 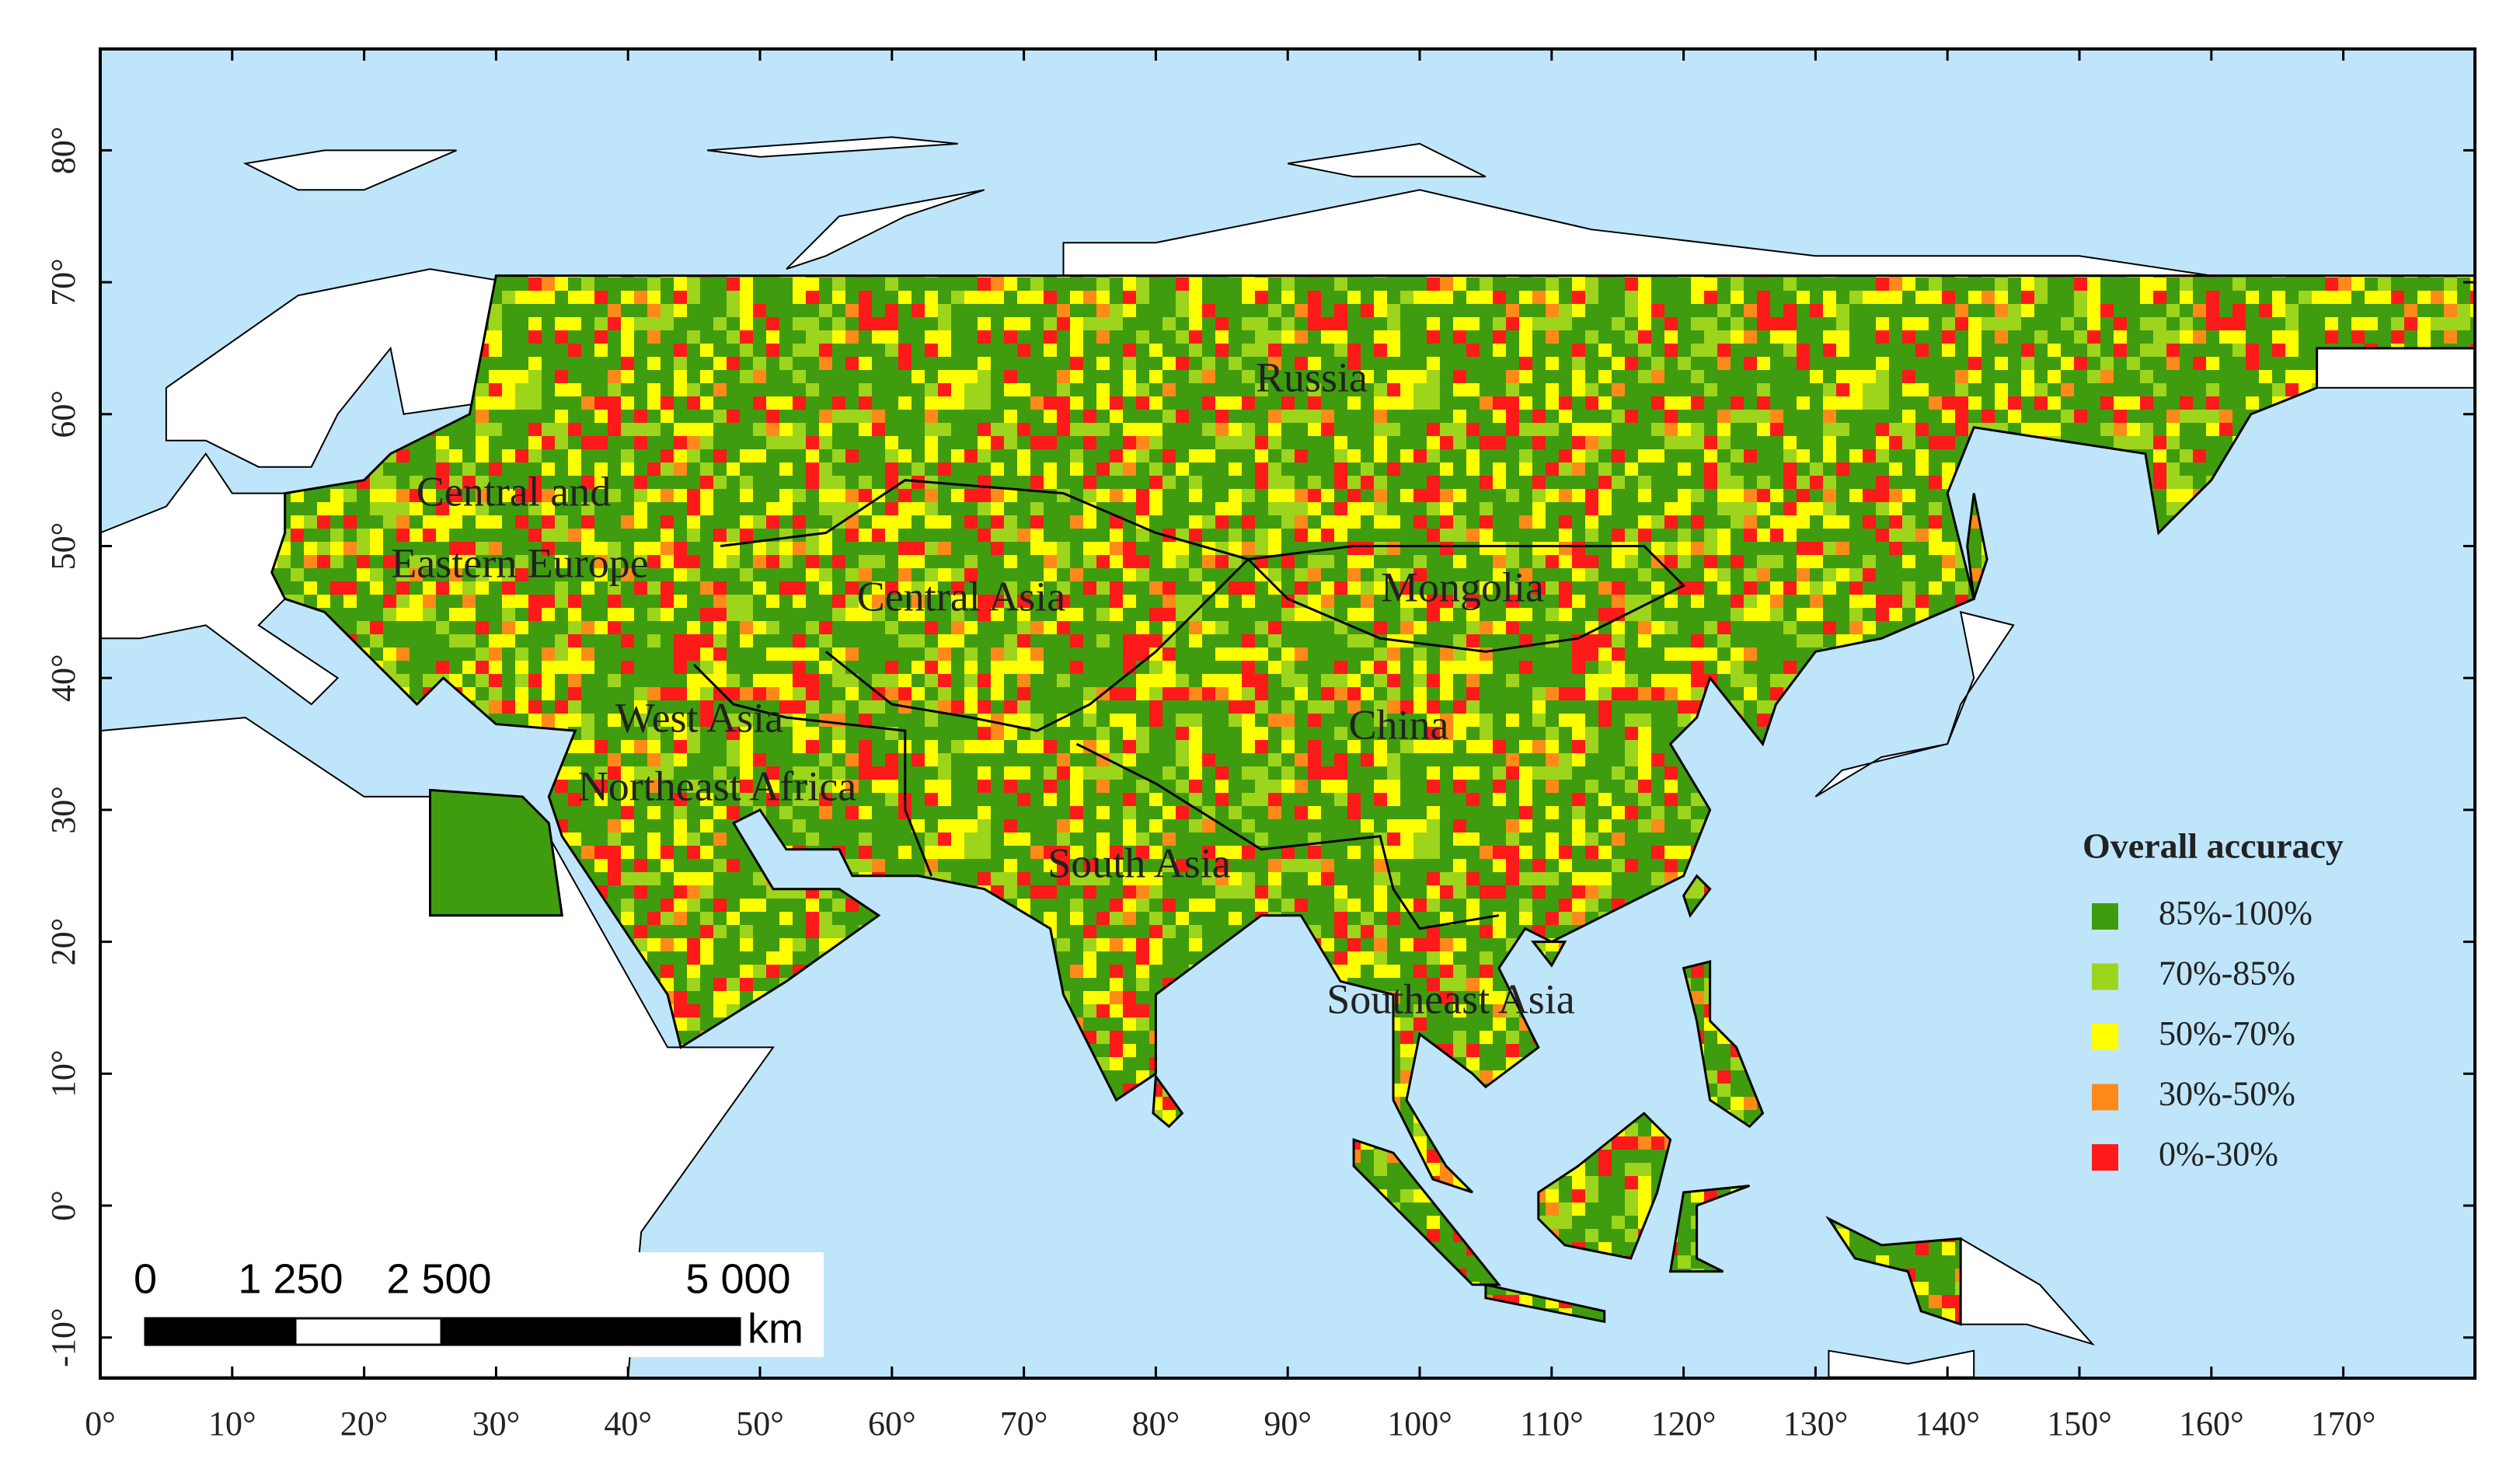 What do you see at coordinates (2343, 1424) in the screenshot?
I see `x-tick-label: 170°` at bounding box center [2343, 1424].